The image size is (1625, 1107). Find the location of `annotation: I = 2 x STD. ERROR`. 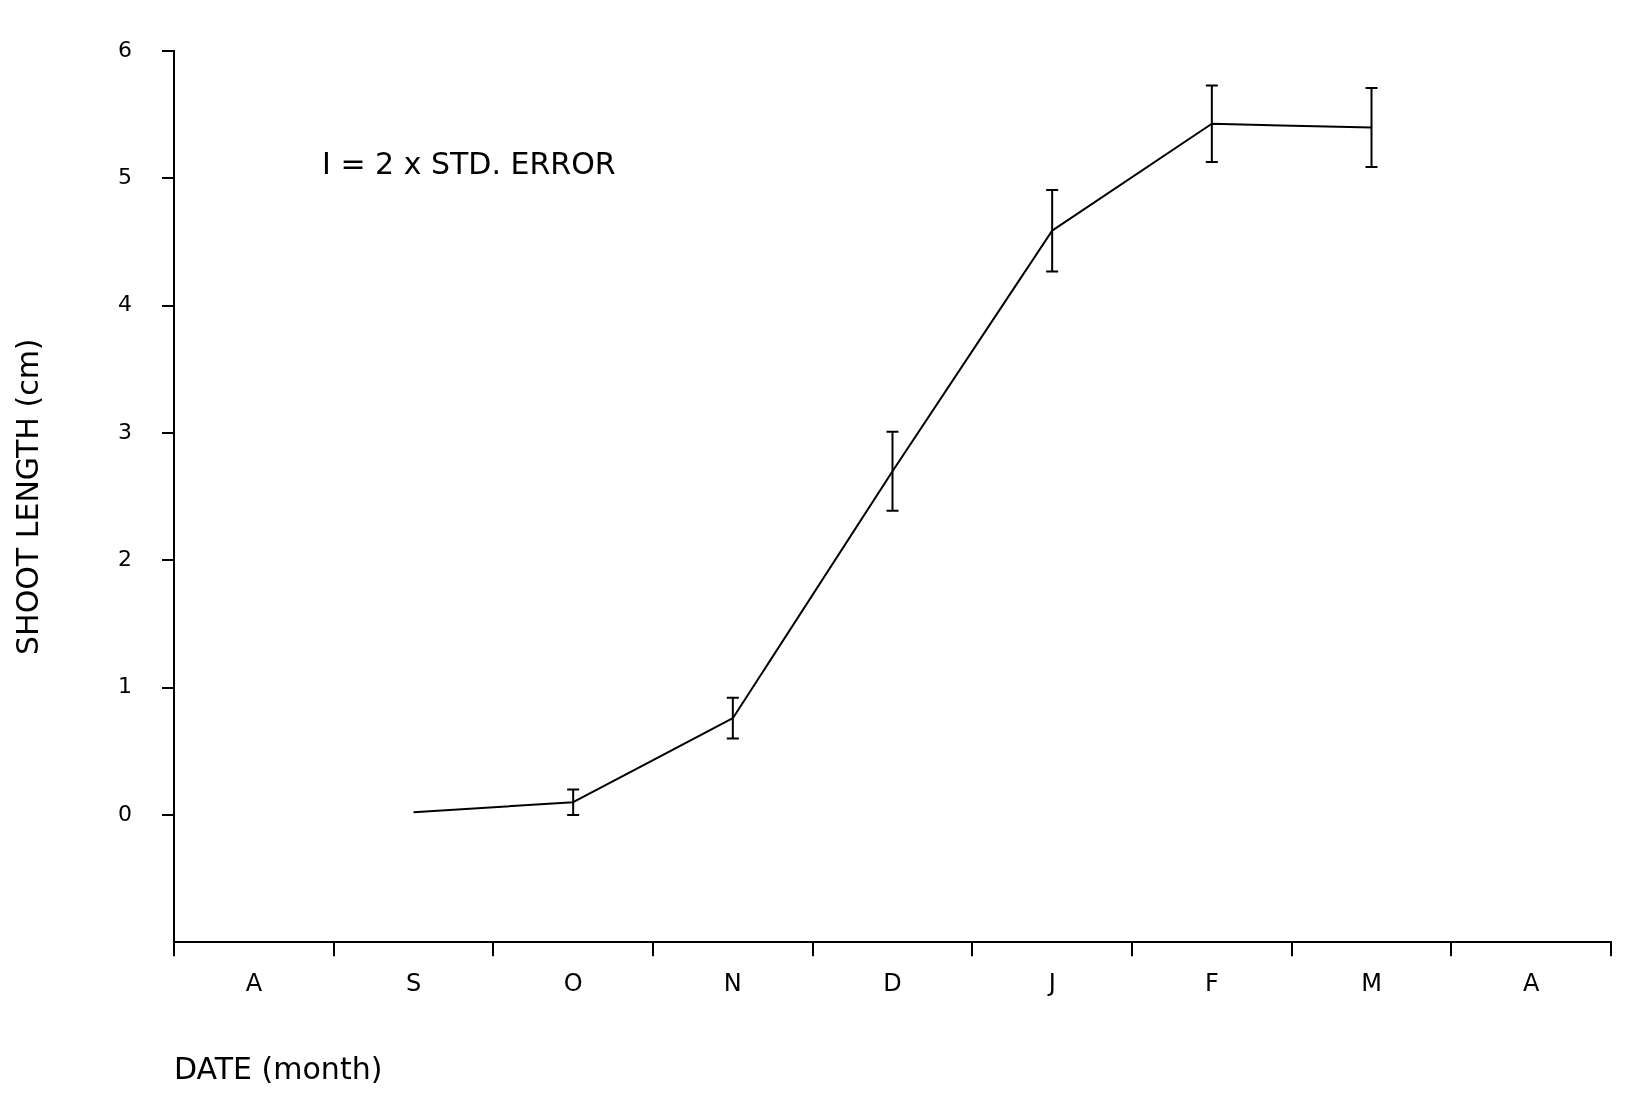

annotation: I = 2 x STD. ERROR is located at coordinates (469, 163).